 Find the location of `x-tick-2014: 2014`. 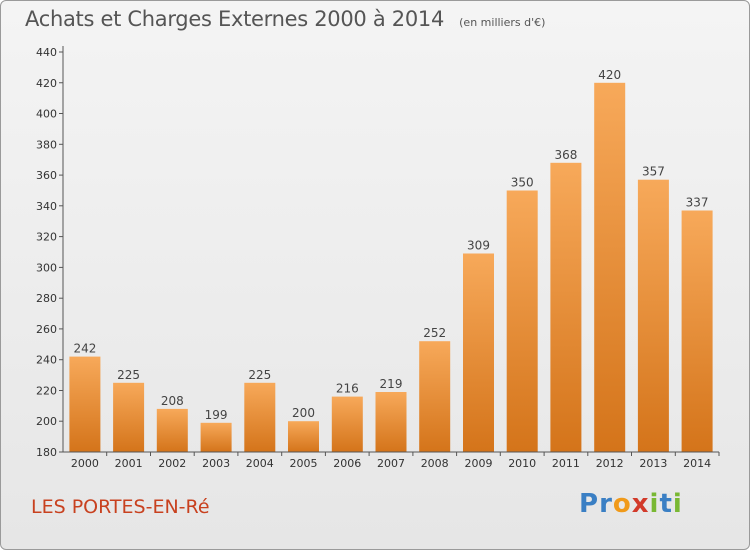

x-tick-2014: 2014 is located at coordinates (697, 463).